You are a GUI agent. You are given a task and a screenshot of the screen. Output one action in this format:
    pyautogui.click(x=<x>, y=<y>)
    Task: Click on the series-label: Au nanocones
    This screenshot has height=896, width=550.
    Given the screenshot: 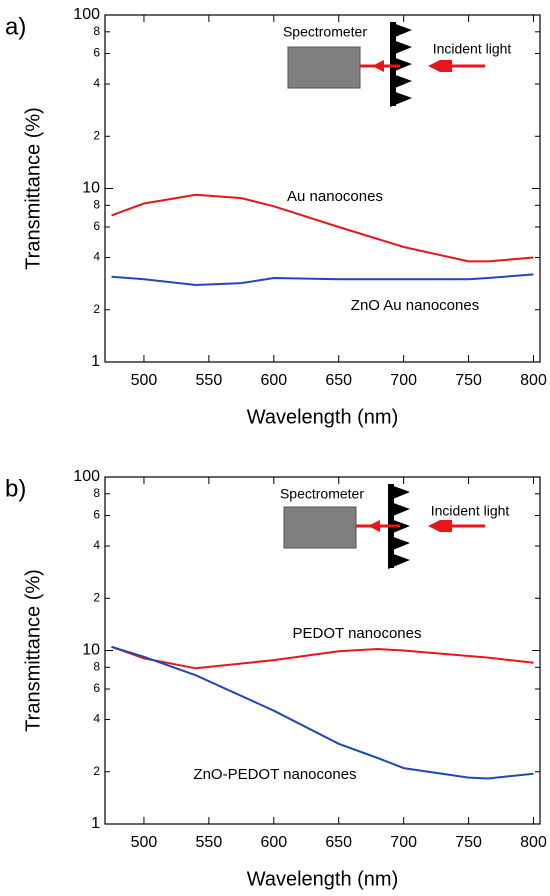 What is the action you would take?
    pyautogui.click(x=335, y=196)
    